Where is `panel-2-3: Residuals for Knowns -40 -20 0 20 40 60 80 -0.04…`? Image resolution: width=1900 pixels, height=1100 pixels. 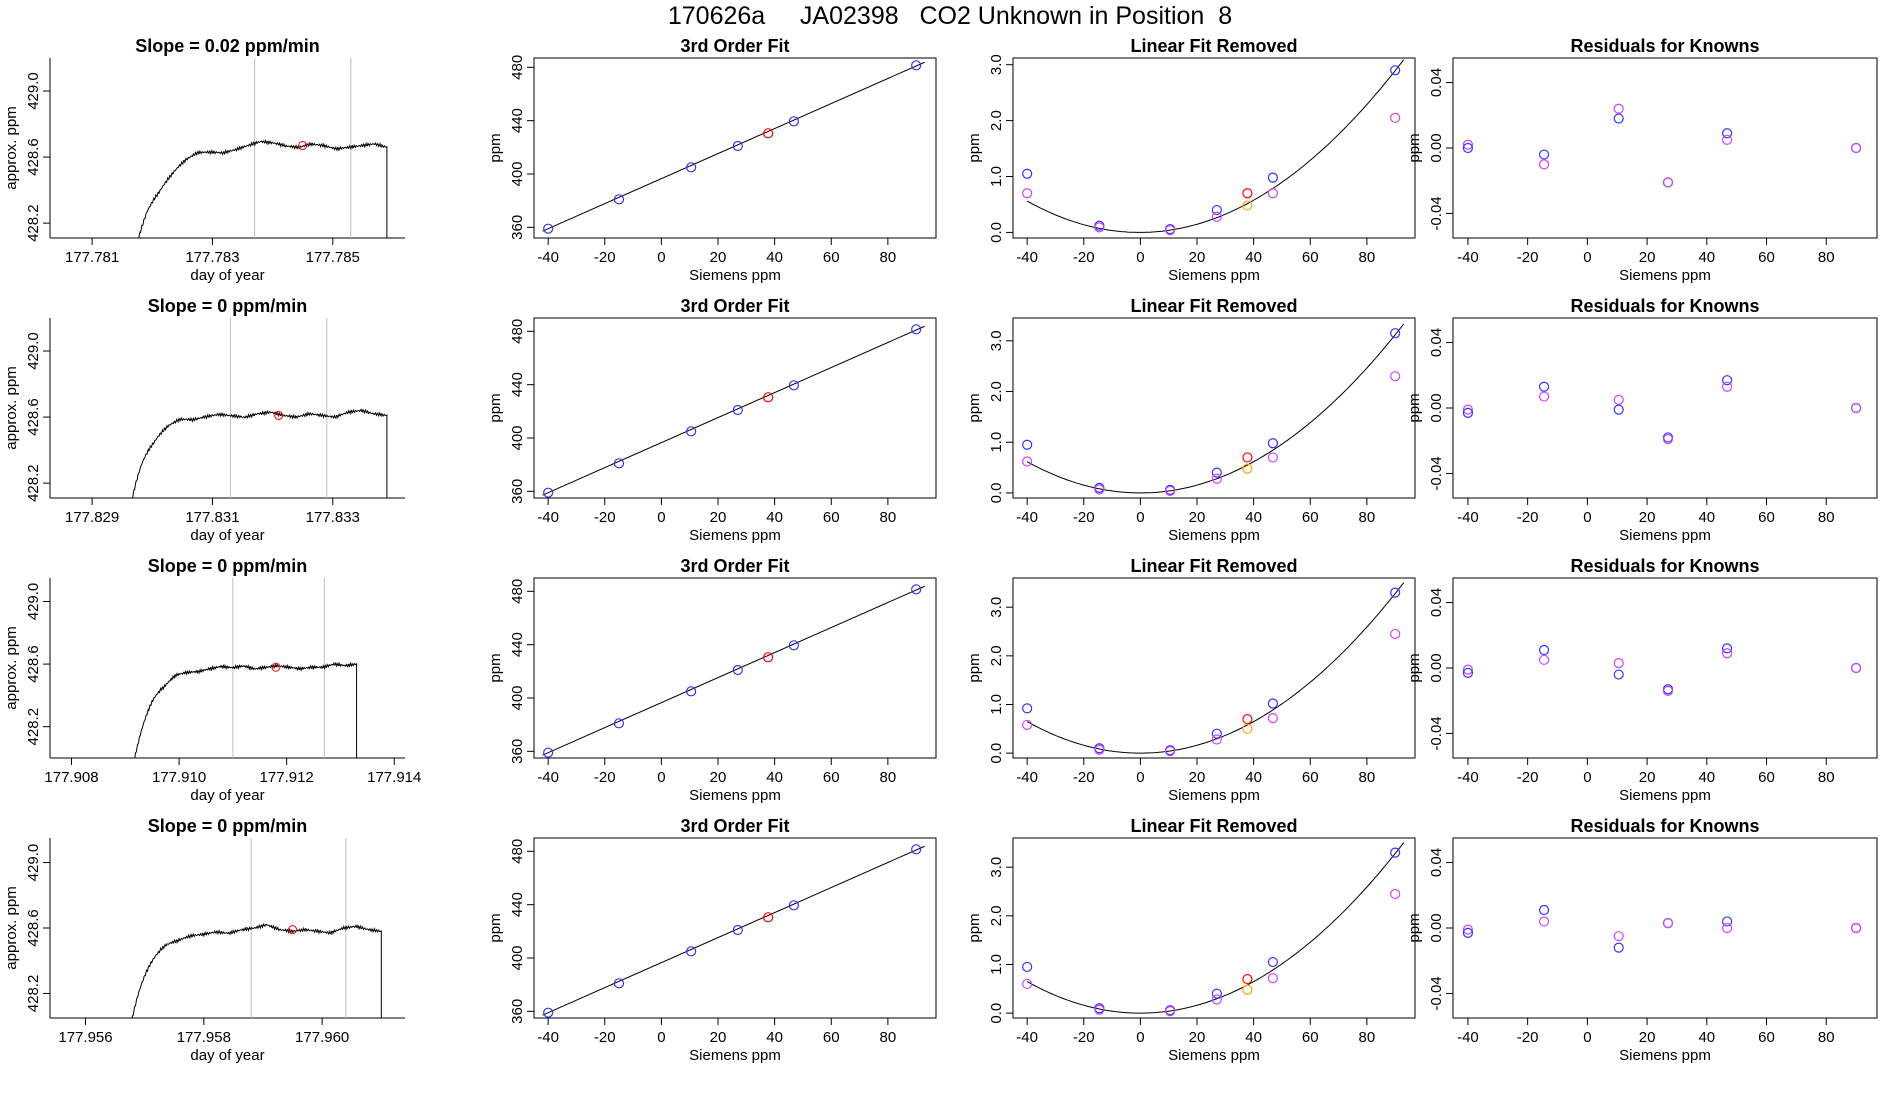 panel-2-3: Residuals for Knowns -40 -20 0 20 40 60 80 -0.04… is located at coordinates (1642, 680).